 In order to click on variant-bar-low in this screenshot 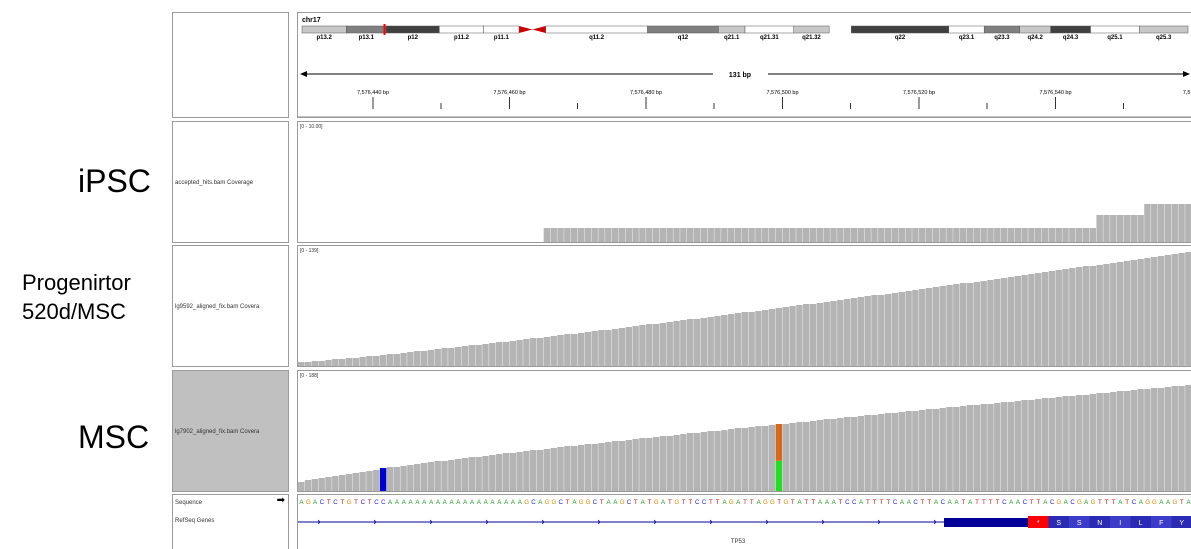, I will do `click(383, 479)`.